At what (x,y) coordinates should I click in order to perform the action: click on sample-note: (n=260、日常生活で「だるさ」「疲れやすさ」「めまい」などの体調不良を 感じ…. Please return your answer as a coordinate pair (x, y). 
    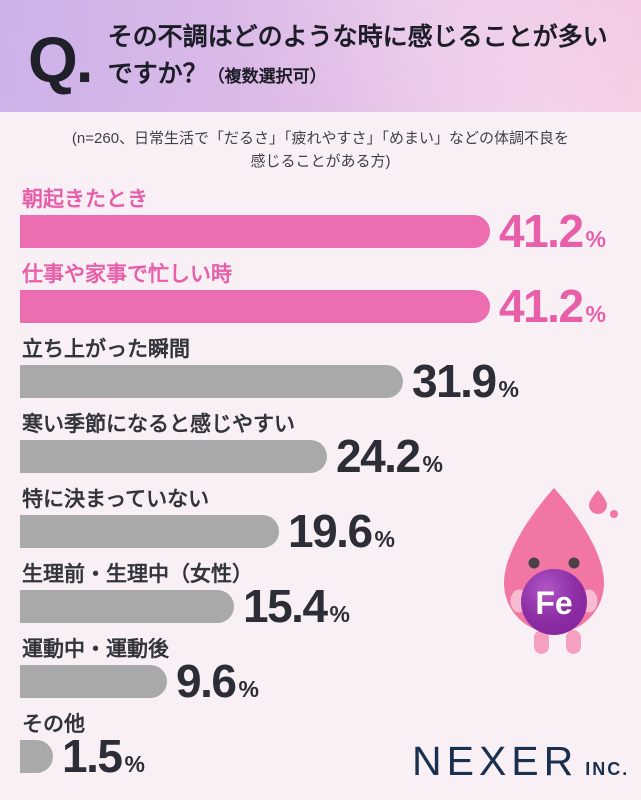
    Looking at the image, I should click on (320, 150).